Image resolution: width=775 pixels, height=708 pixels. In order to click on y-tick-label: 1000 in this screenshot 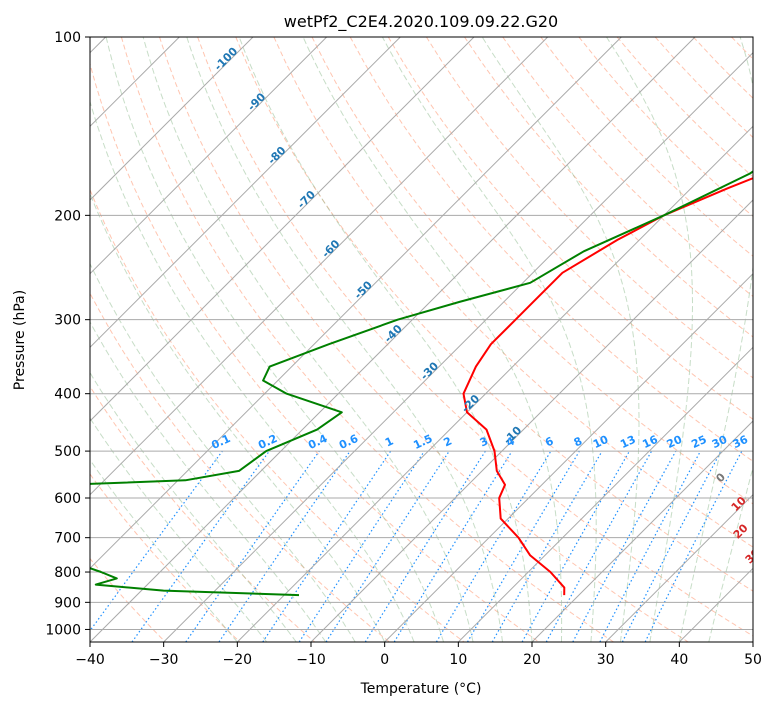, I will do `click(63, 630)`.